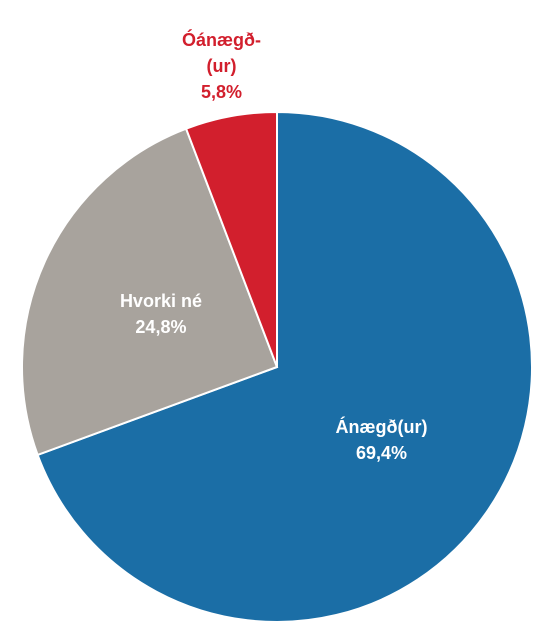 This screenshot has height=626, width=540. I want to click on slice-label: Óánægð-(ur) 5,8%, so click(222, 66).